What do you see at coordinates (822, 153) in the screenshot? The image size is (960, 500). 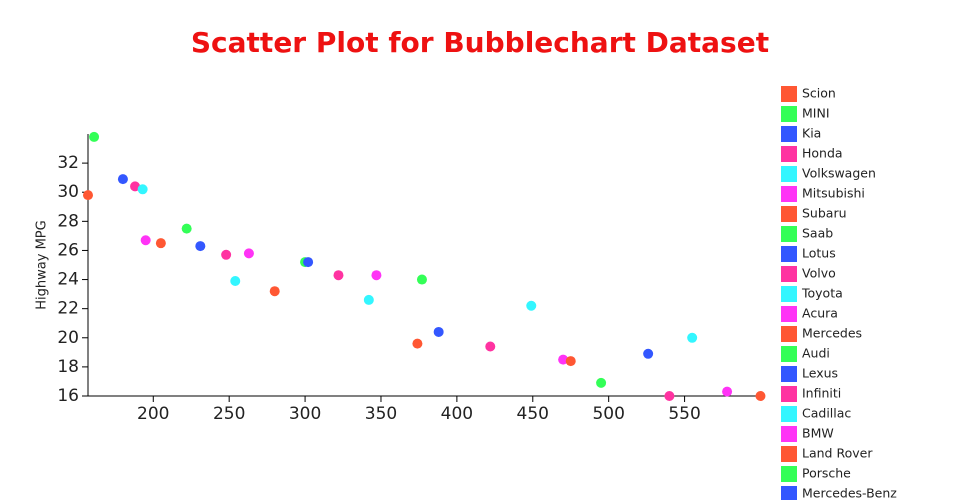 I see `legend-label: Honda` at bounding box center [822, 153].